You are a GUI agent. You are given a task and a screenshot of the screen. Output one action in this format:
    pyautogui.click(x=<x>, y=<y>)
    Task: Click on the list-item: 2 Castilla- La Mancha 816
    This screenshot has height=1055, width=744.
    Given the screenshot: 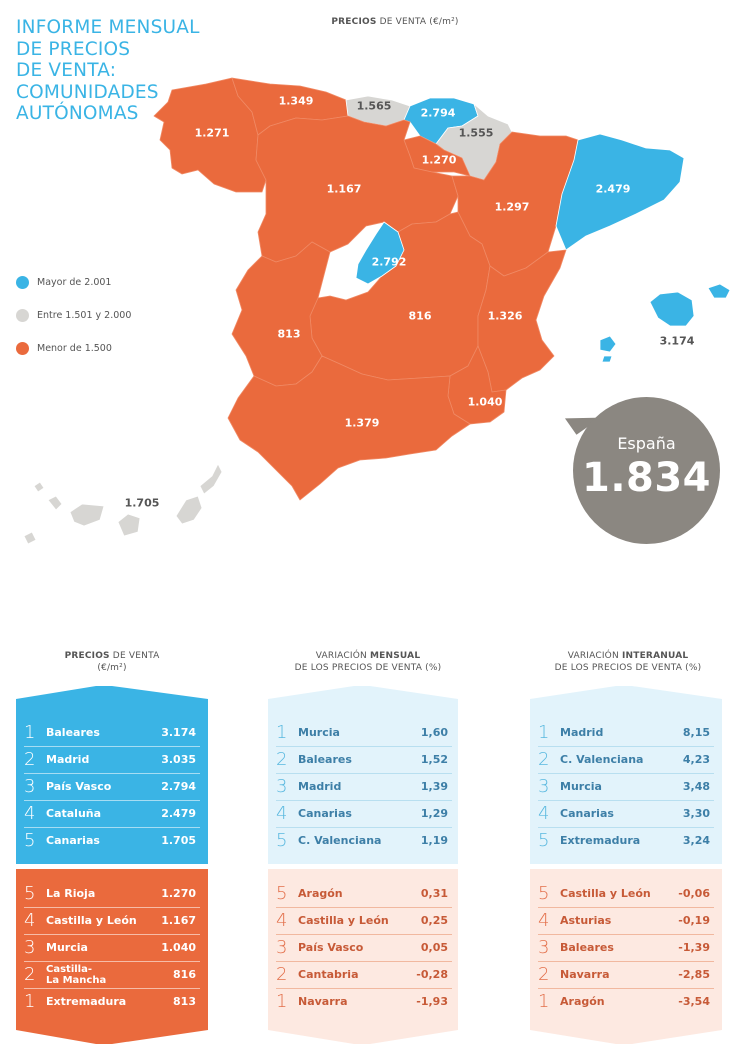 What is the action you would take?
    pyautogui.click(x=112, y=974)
    